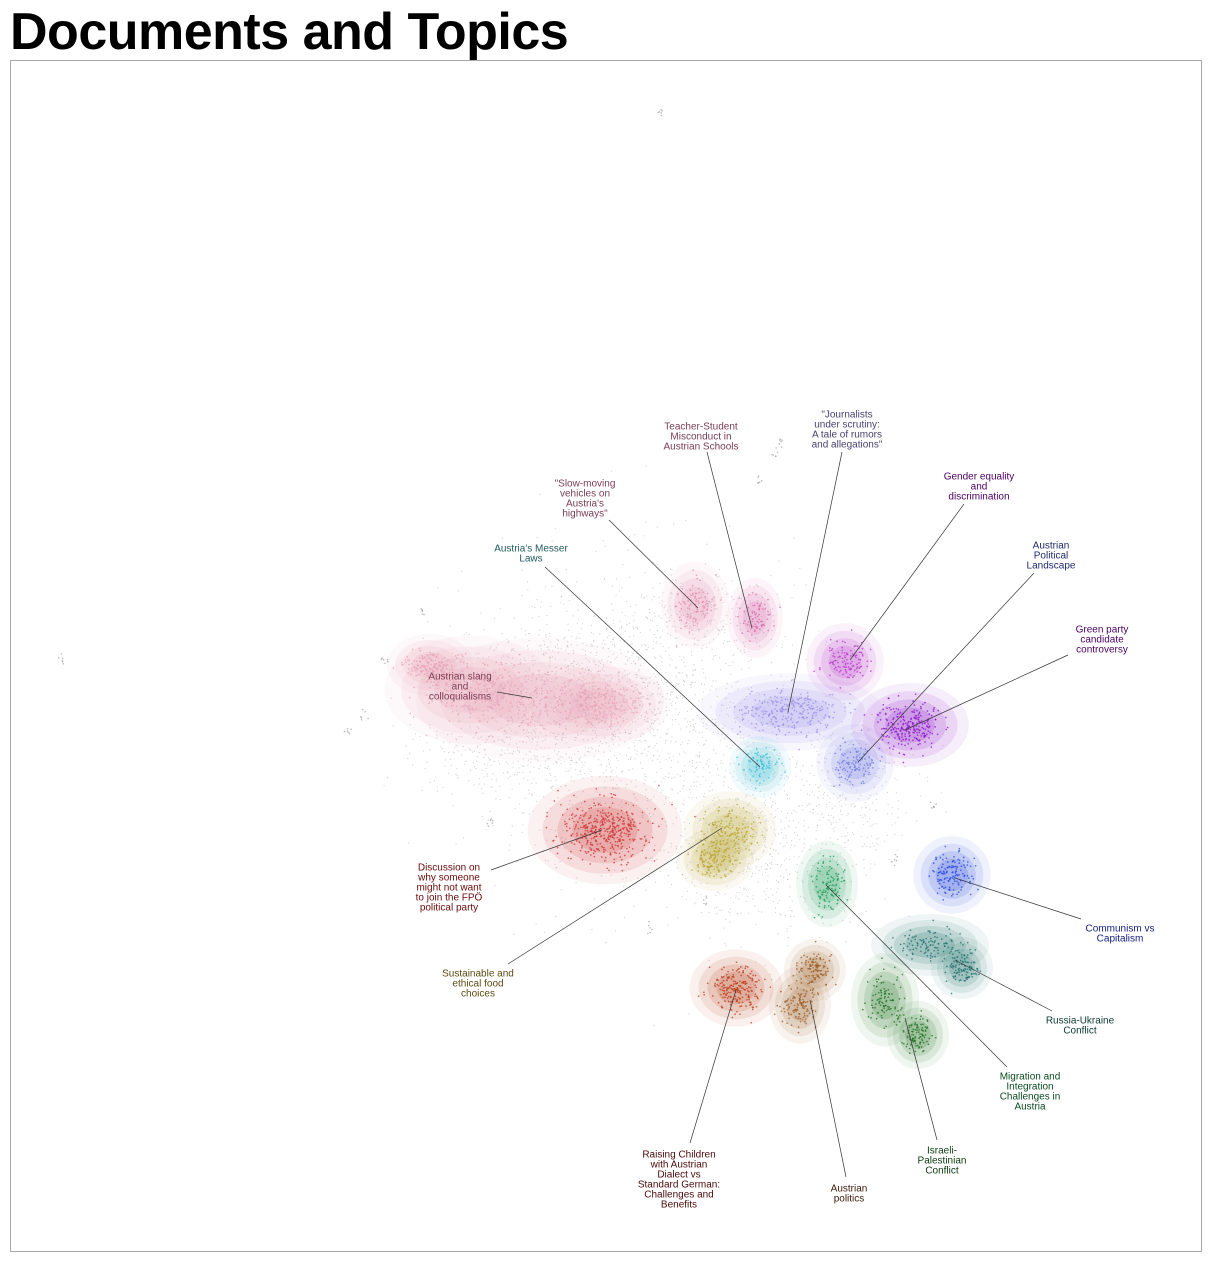 The height and width of the screenshot is (1262, 1211). I want to click on density-contour, so click(790, 712).